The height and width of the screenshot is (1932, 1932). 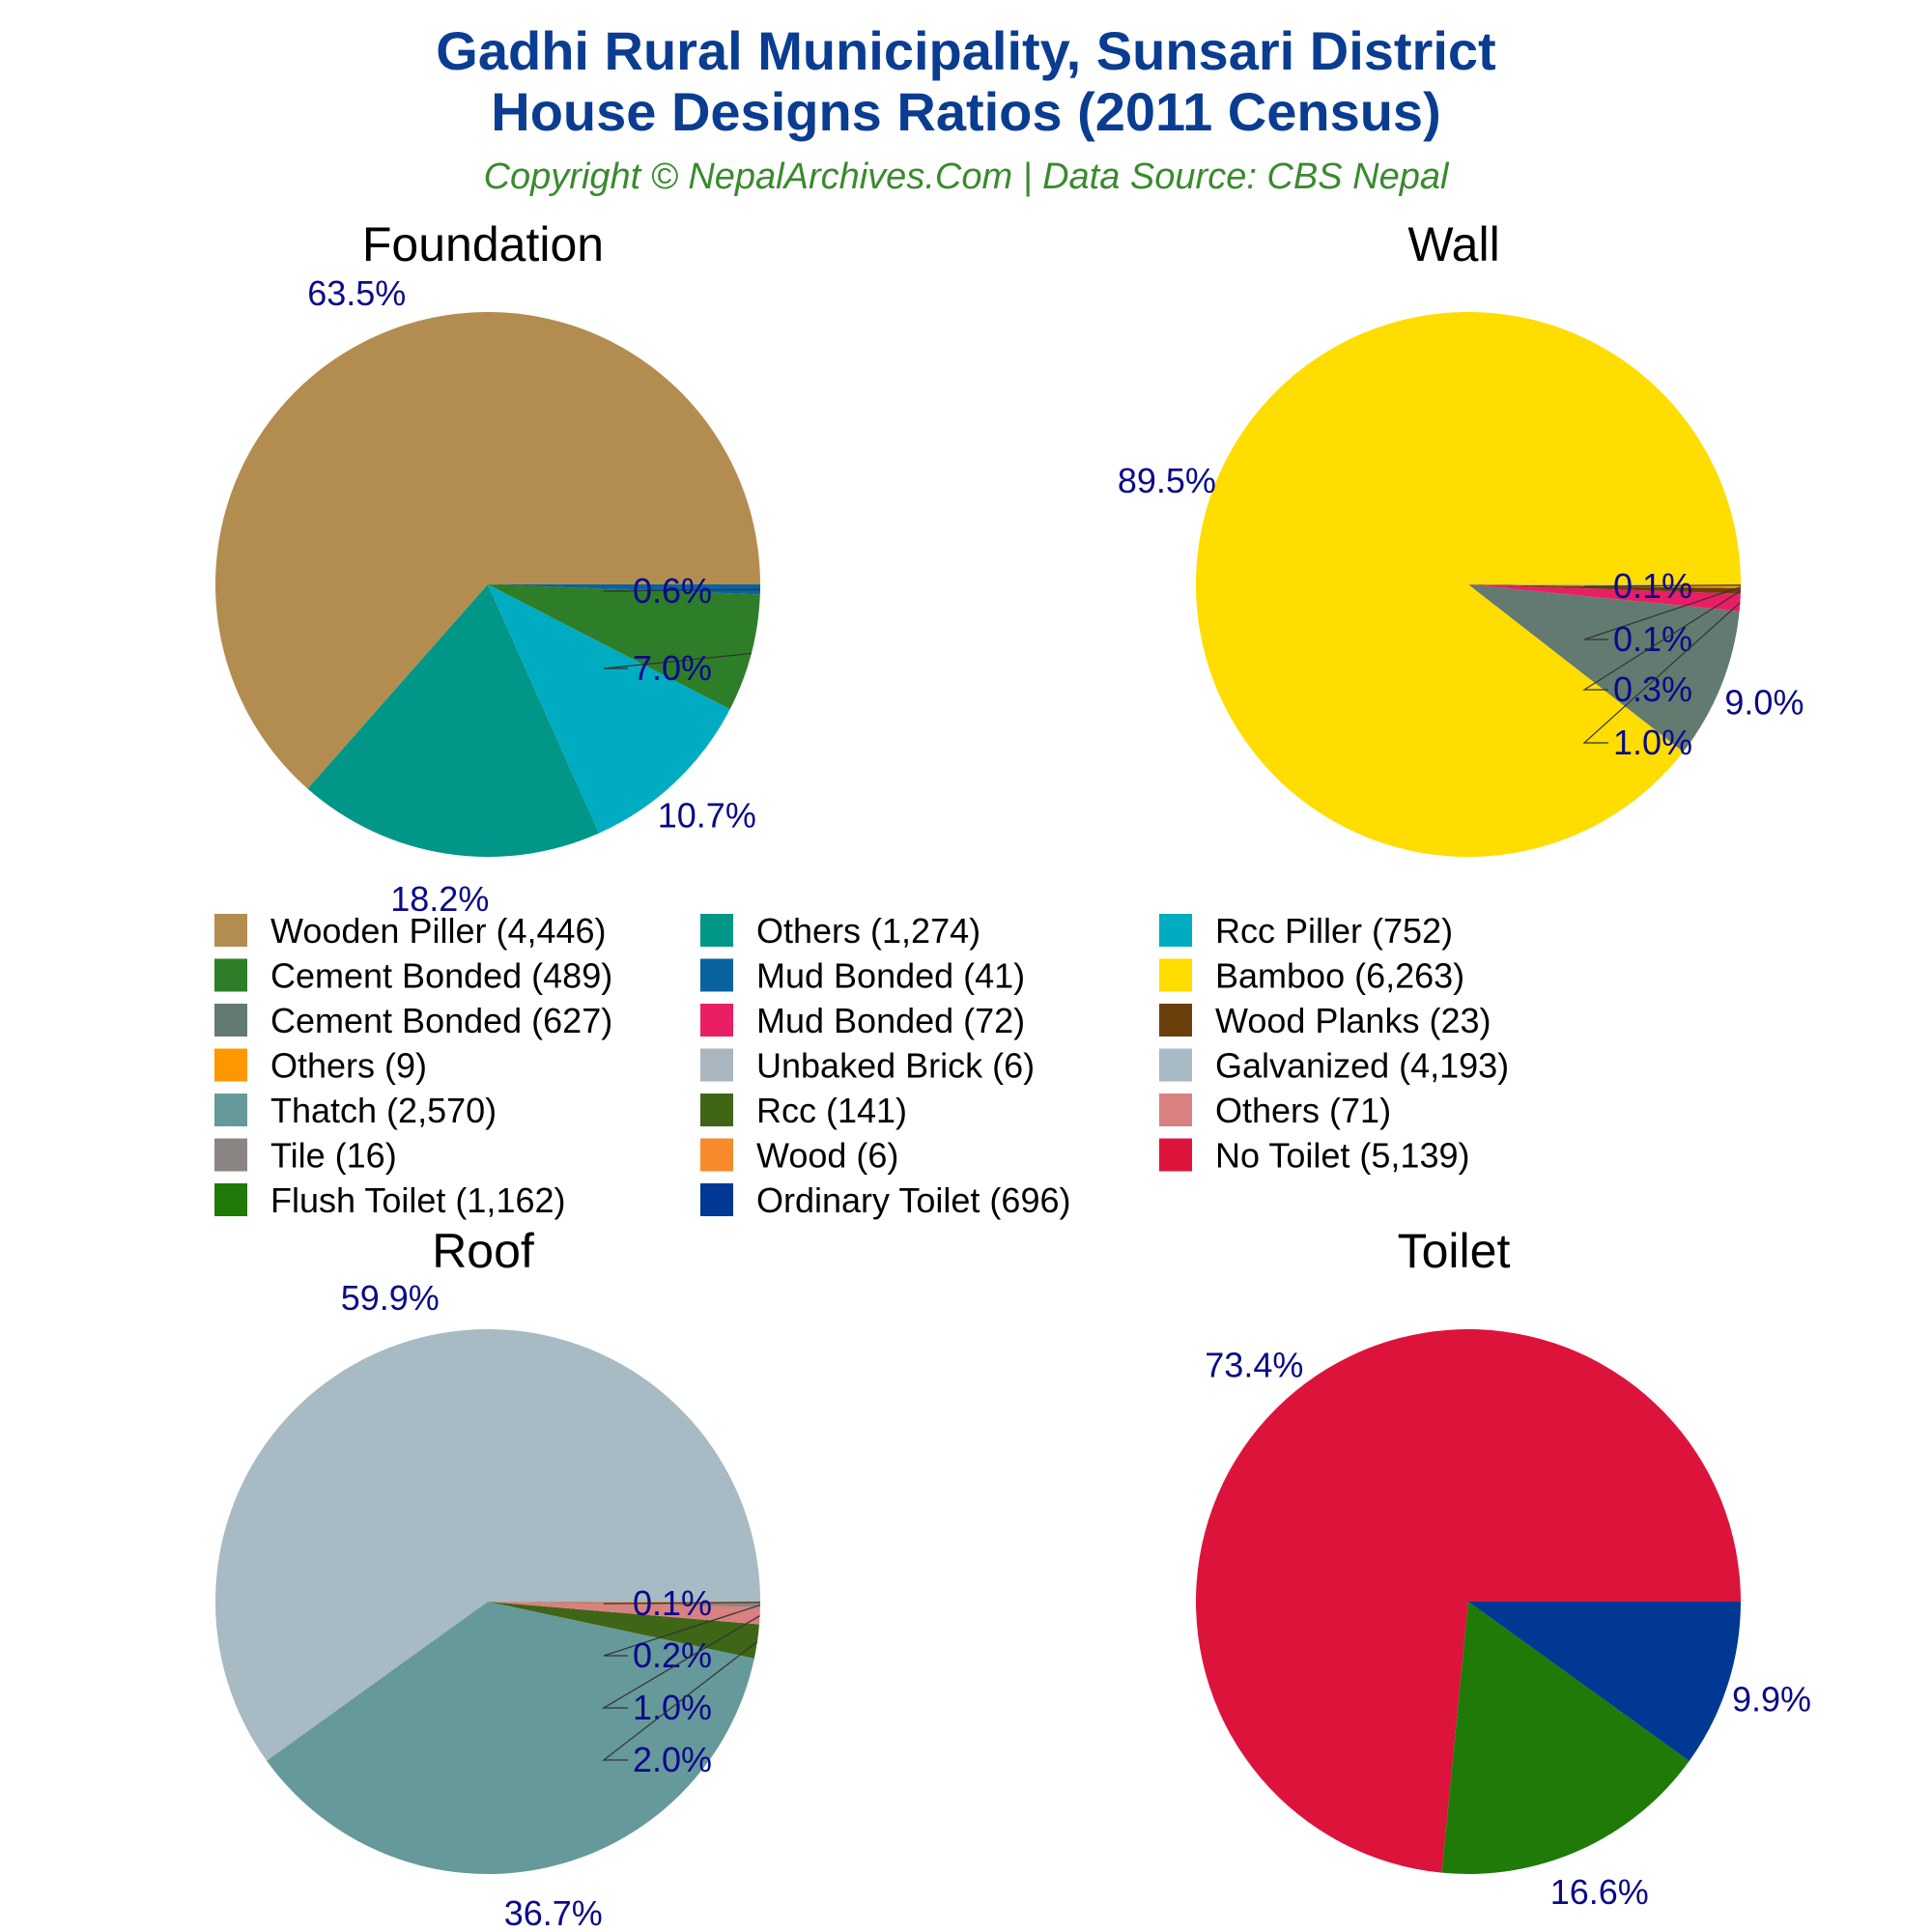 I want to click on pie-slice-foundation-mud-bonded, so click(x=624, y=589).